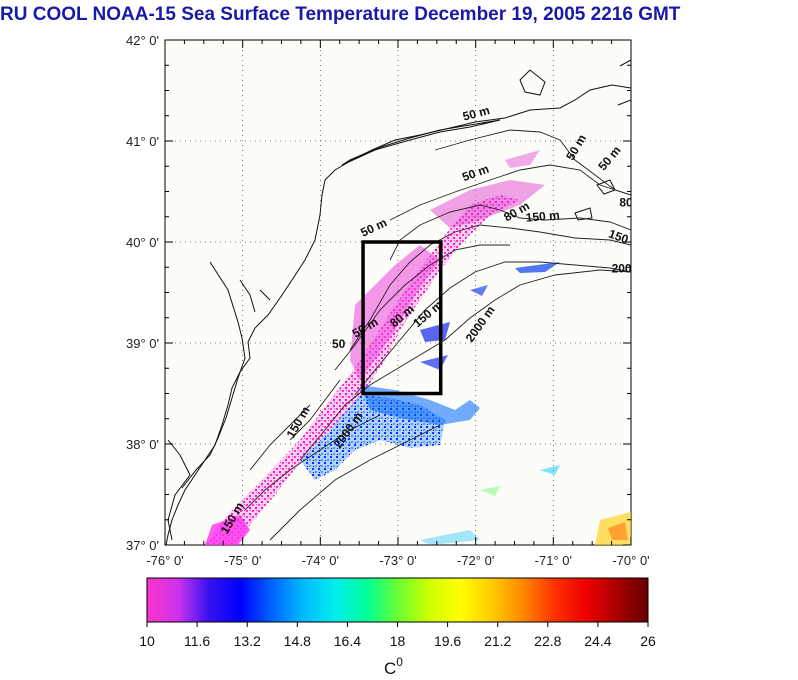  I want to click on lat-label: 40° 0', so click(142, 242).